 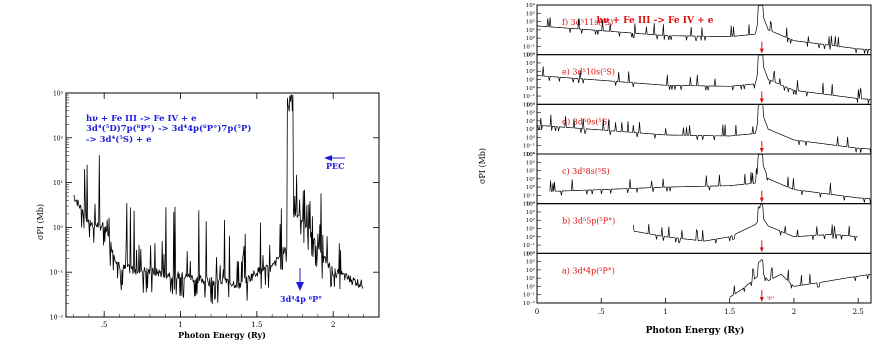 What do you see at coordinates (301, 299) in the screenshot?
I see `left-resonance-label: 3d⁴4p ⁶P°` at bounding box center [301, 299].